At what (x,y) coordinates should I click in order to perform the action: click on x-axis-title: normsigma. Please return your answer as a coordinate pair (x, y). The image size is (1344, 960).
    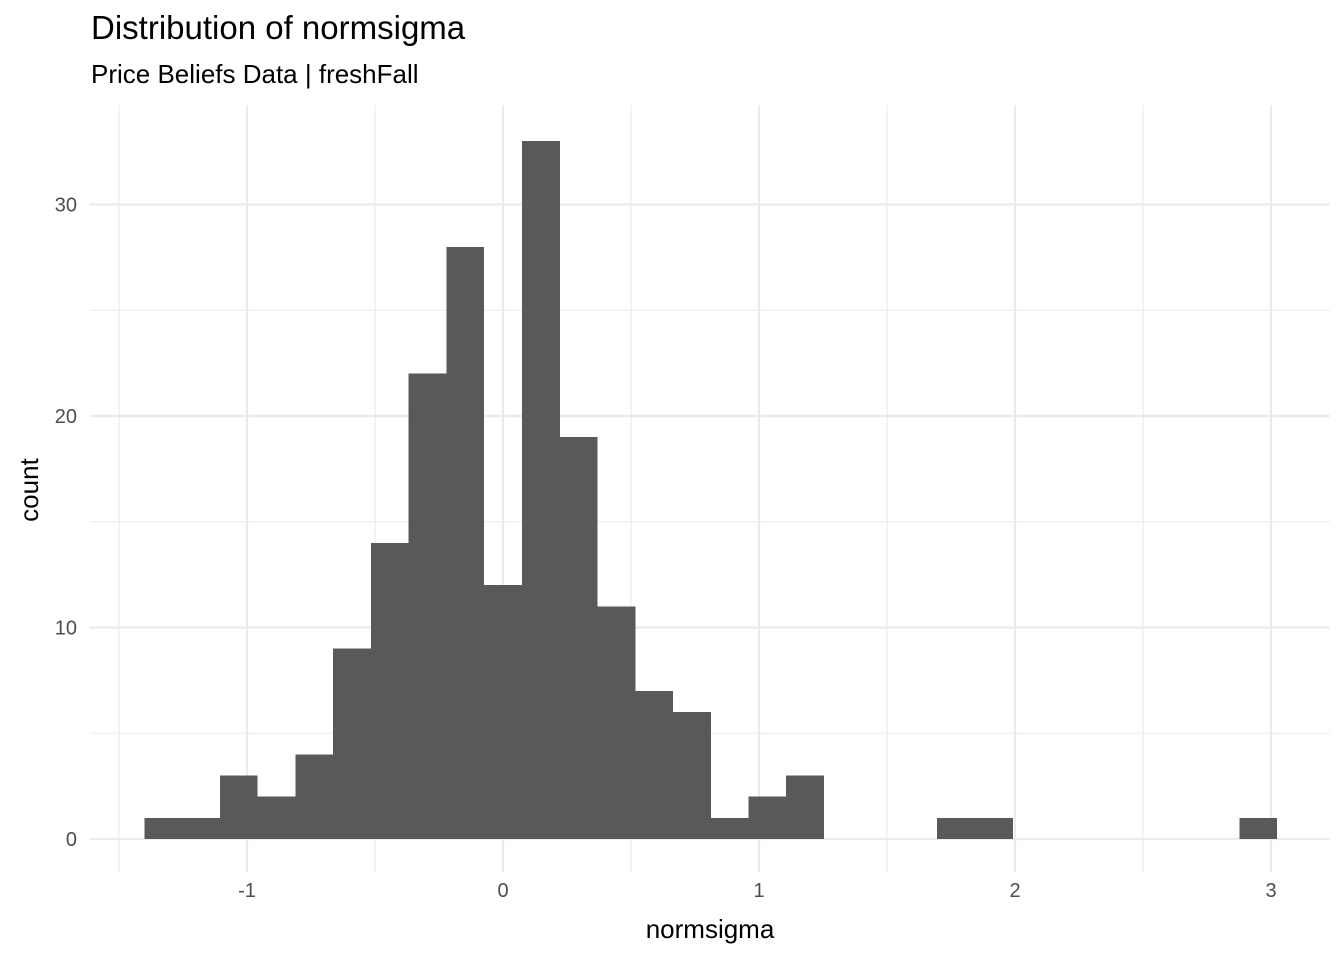
    Looking at the image, I should click on (710, 929).